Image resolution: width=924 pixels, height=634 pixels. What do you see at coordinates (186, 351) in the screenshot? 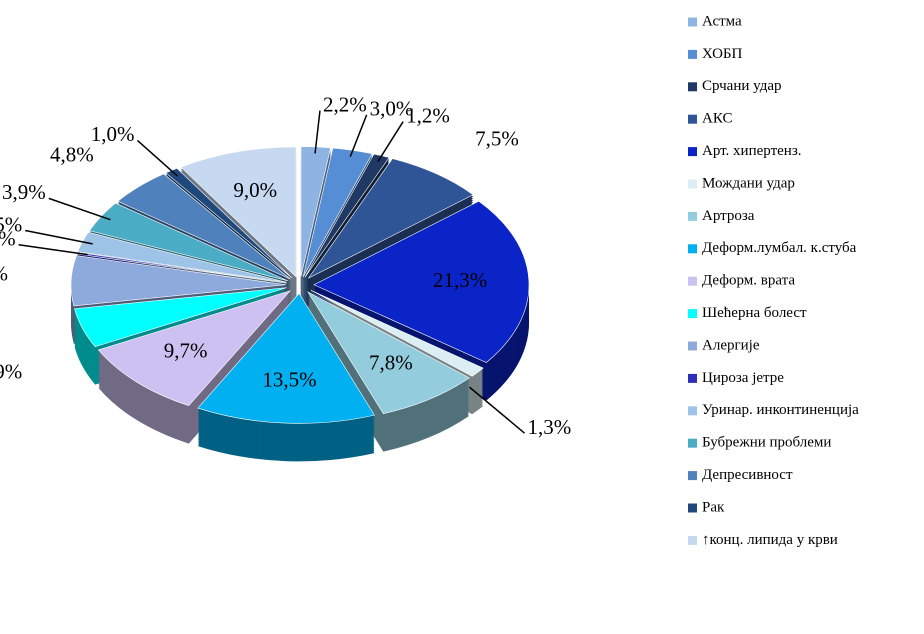
I see `data-label: 9,7%` at bounding box center [186, 351].